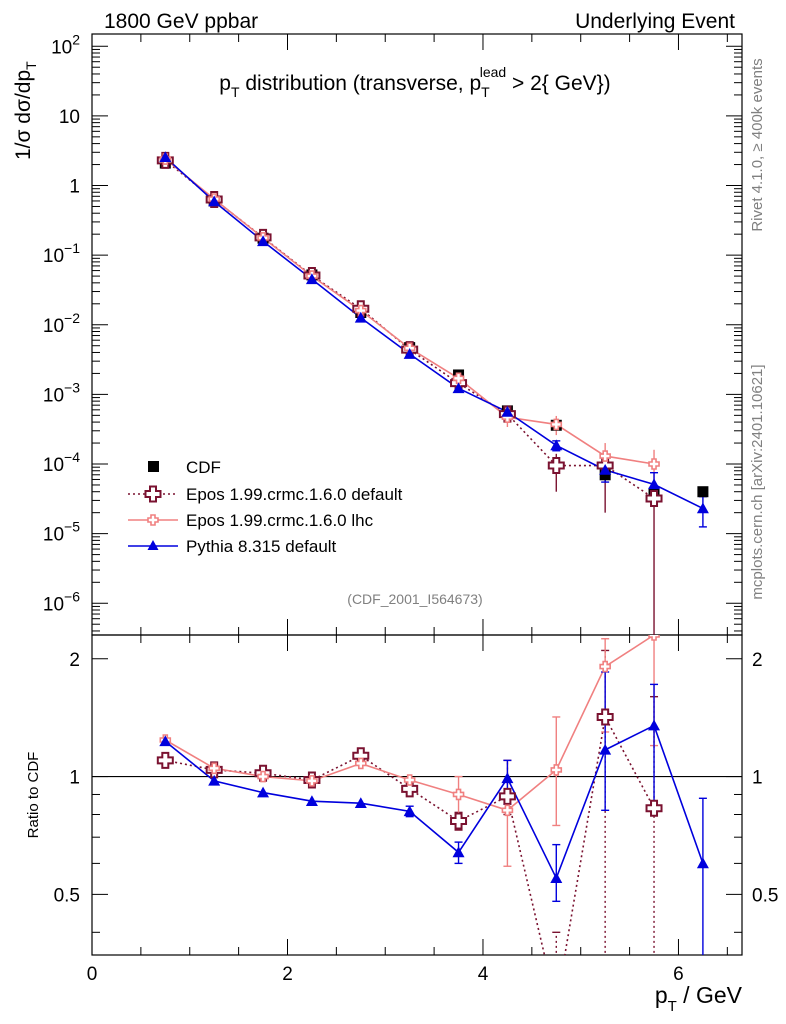 This screenshot has width=786, height=1024. Describe the element at coordinates (92, 974) in the screenshot. I see `ratio-x-tick-label: 0` at that location.